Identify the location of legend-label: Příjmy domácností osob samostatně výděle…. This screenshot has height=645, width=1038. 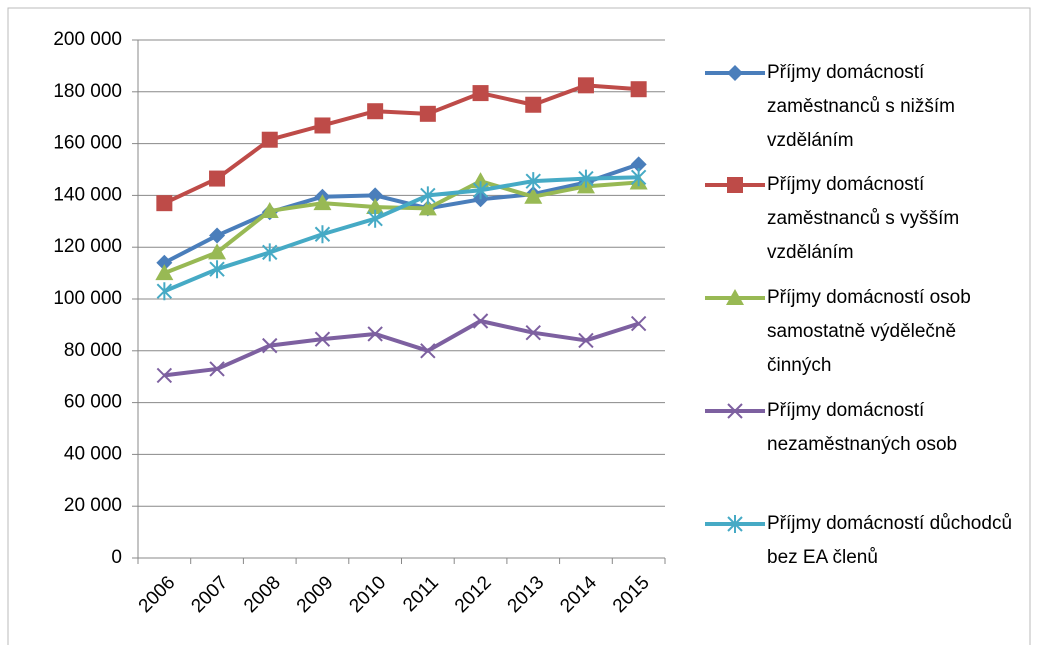
(869, 331).